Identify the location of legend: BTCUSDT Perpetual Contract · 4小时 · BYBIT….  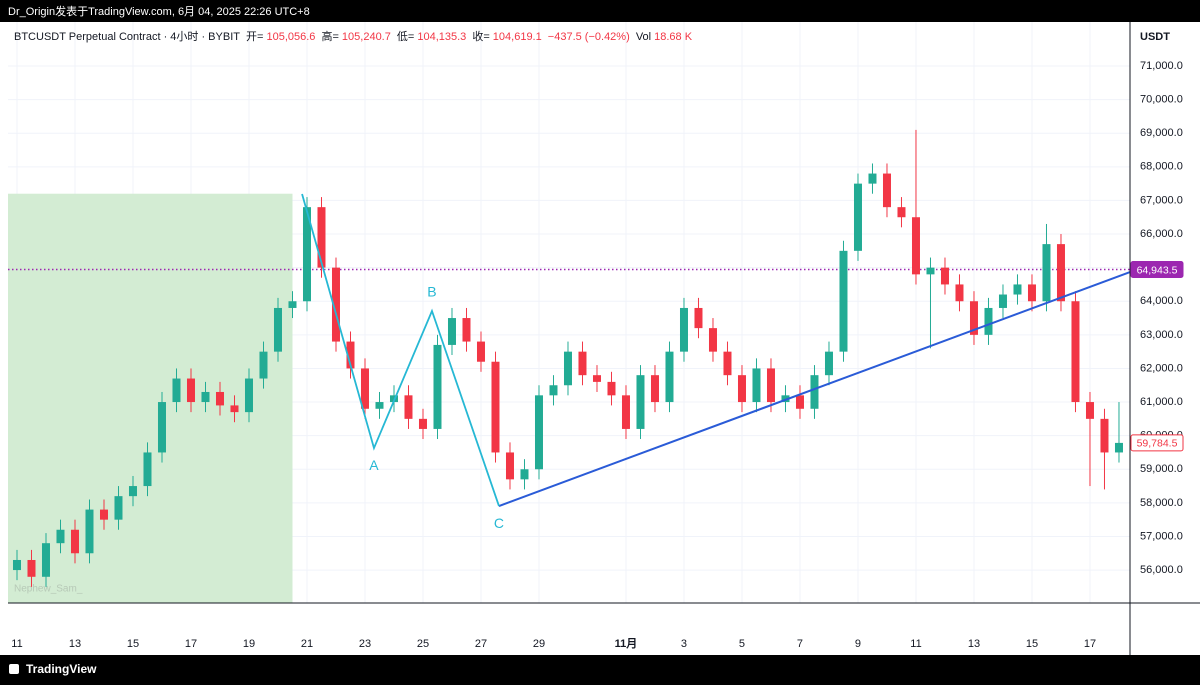
(354, 36).